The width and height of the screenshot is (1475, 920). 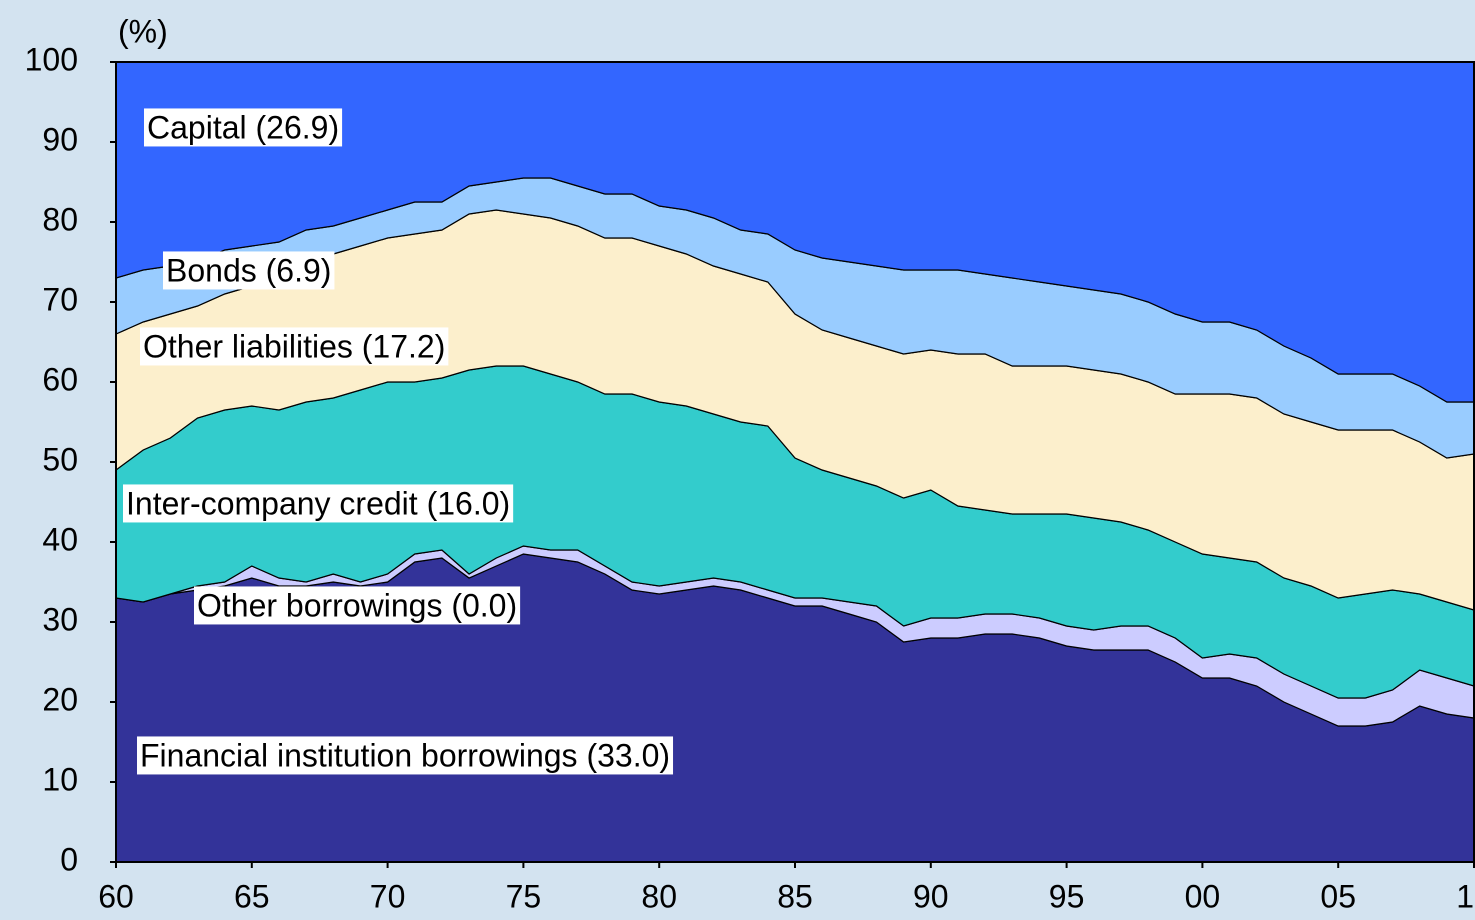 I want to click on series-label: Bonds (6.9), so click(x=249, y=270).